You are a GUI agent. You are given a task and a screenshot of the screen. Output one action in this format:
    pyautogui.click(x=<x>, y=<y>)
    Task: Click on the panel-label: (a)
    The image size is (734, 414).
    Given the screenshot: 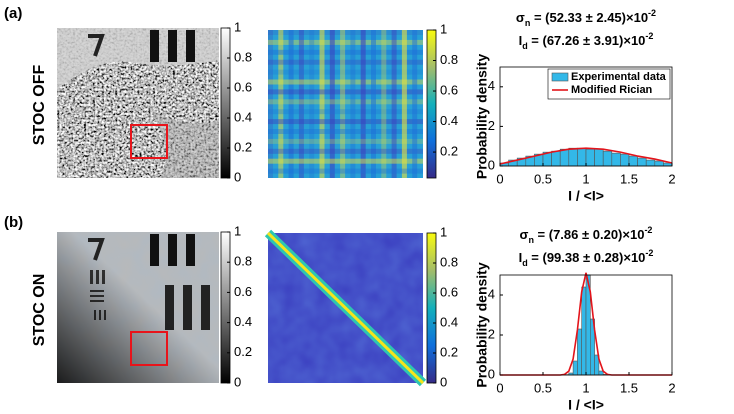 What is the action you would take?
    pyautogui.click(x=13, y=13)
    